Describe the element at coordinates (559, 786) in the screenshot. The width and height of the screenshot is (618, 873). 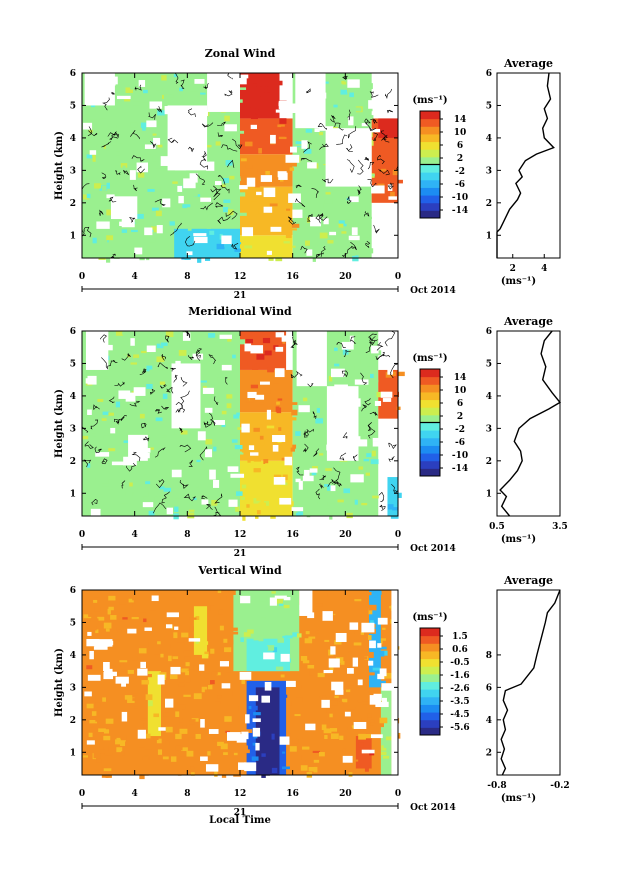
I see `profile-x-tick-label: -0.2` at that location.